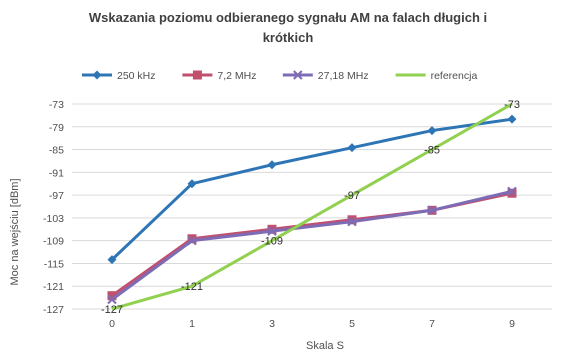 The image size is (567, 356). What do you see at coordinates (56, 151) in the screenshot?
I see `y-tick-label: -85` at bounding box center [56, 151].